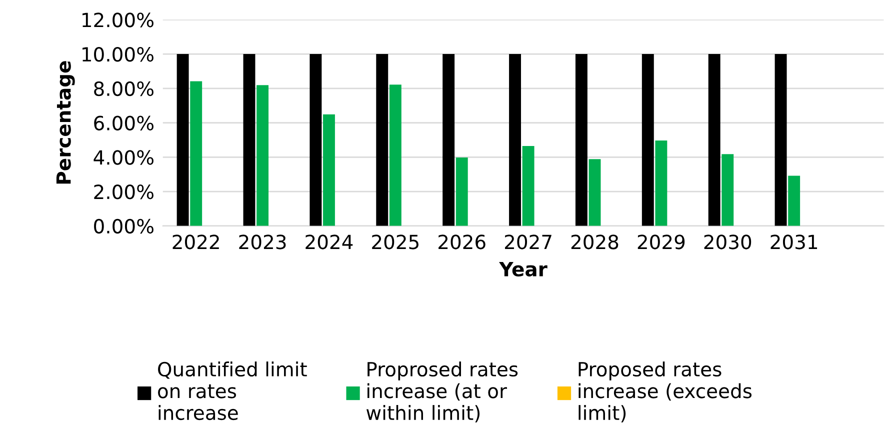 The image size is (890, 437). What do you see at coordinates (124, 88) in the screenshot?
I see `y-tick-label: 8.00%` at bounding box center [124, 88].